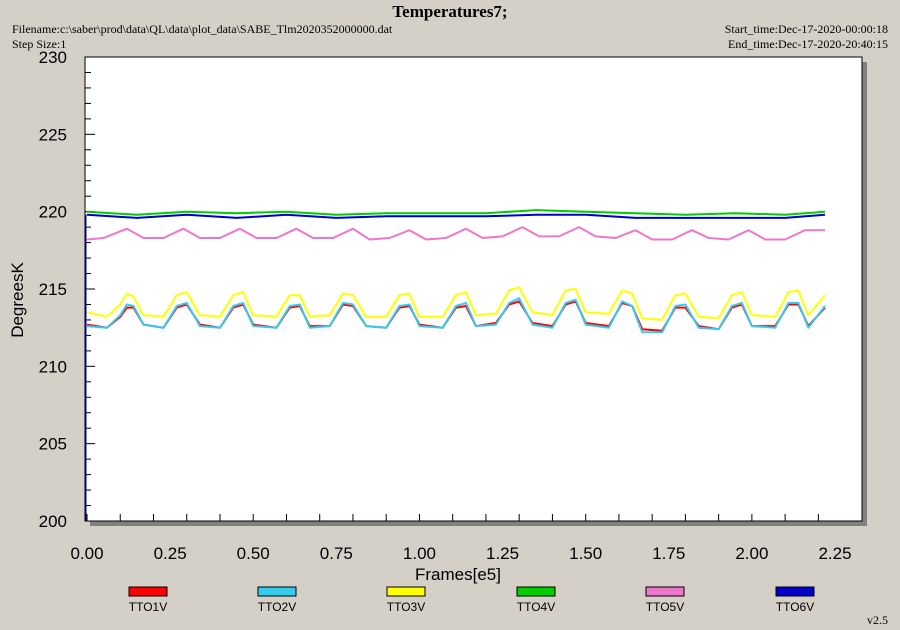  I want to click on y-tick-label: 210, so click(53, 366).